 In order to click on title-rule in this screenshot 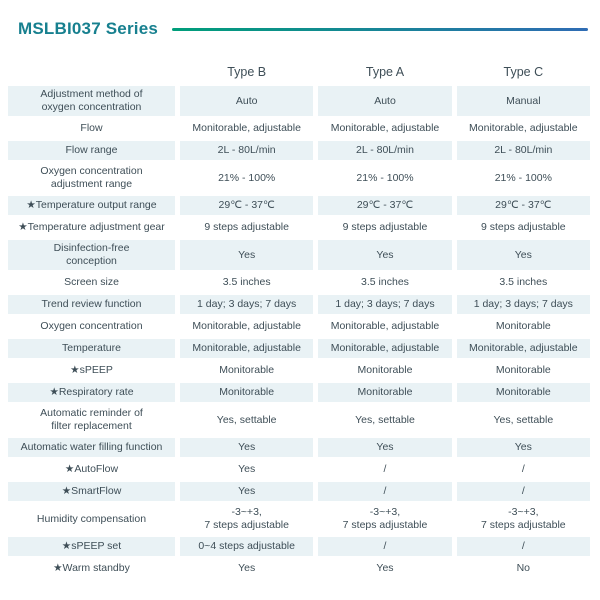, I will do `click(380, 29)`.